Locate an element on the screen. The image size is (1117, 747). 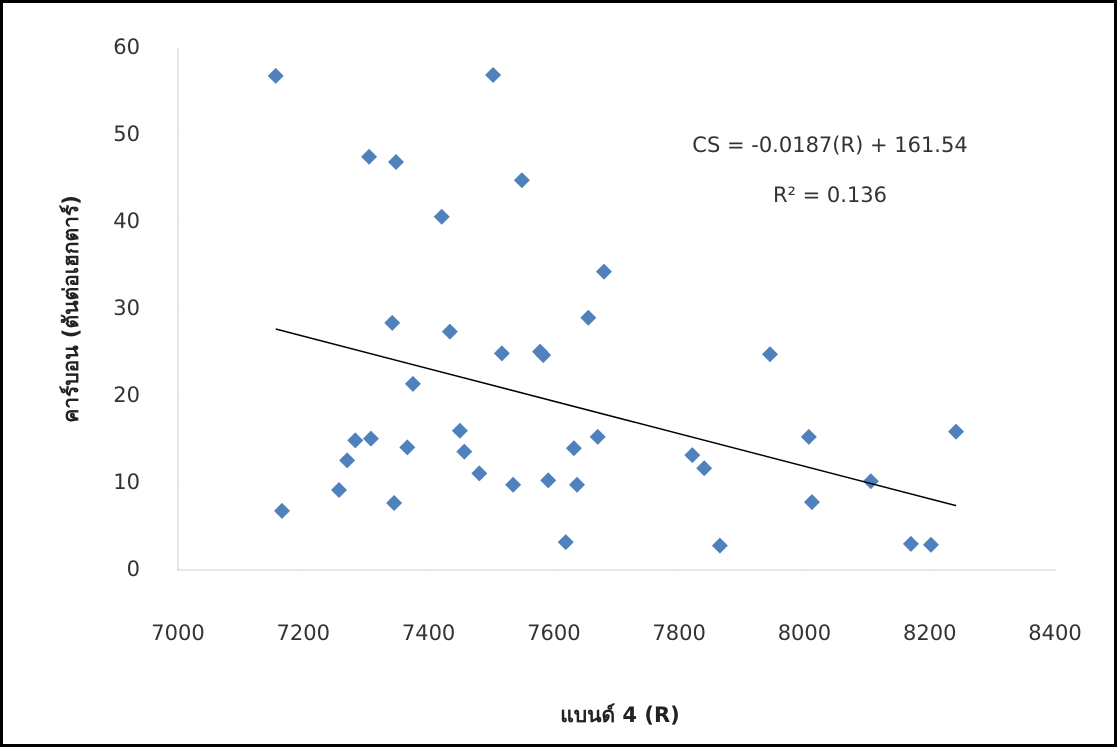
equation: CS = -0.0187(R) + 161.54 is located at coordinates (829, 145).